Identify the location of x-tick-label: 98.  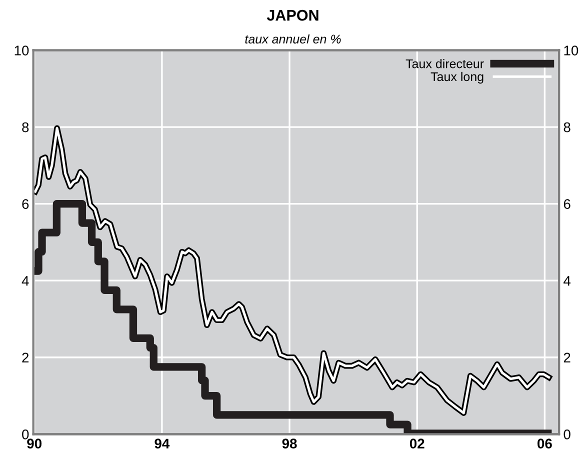
(289, 443).